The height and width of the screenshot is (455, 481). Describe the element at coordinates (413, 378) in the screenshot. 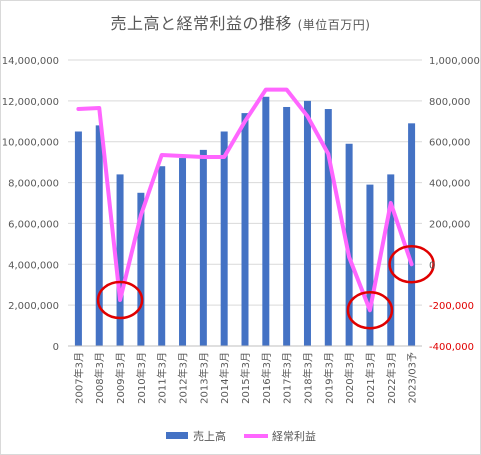

I see `x-tick-label: 2023/03予` at that location.